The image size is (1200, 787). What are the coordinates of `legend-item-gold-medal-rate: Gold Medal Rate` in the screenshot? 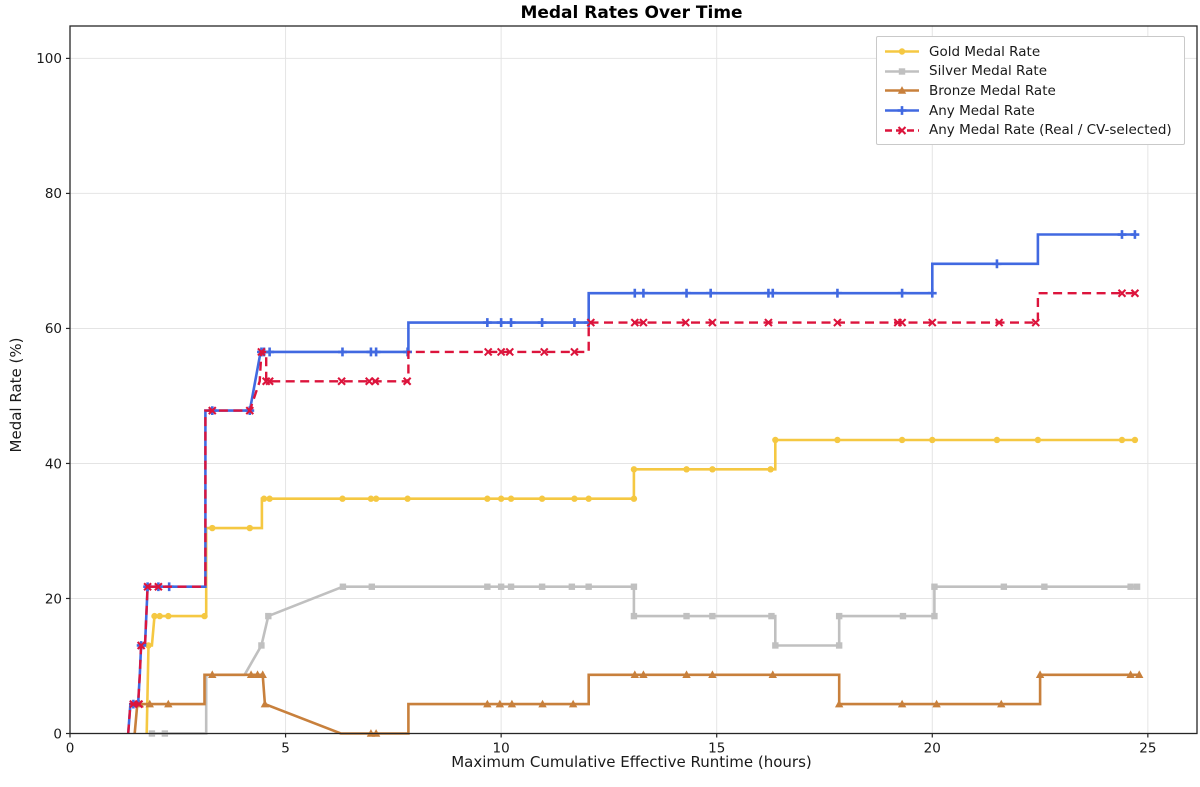 It's located at (1029, 52).